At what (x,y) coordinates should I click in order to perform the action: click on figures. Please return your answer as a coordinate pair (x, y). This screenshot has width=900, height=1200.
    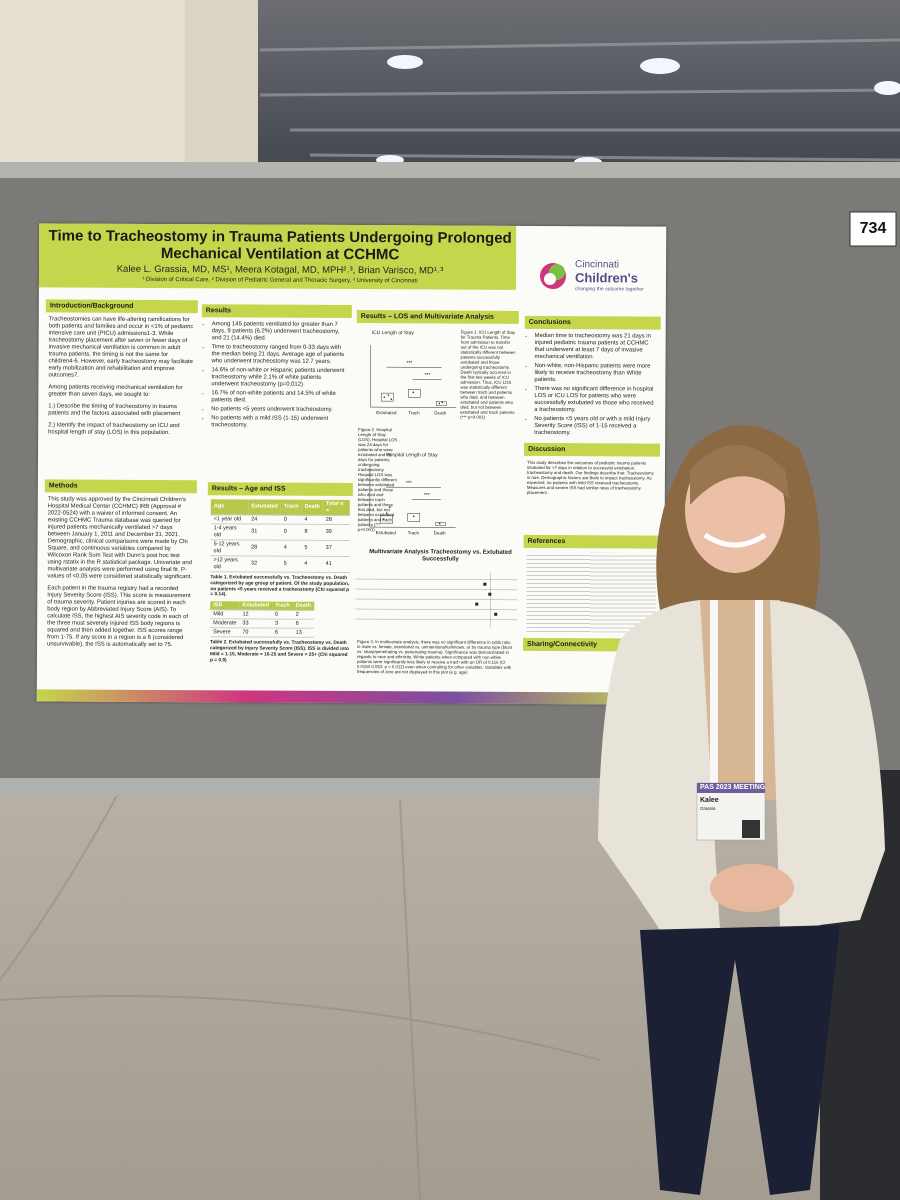
    Looking at the image, I should click on (413, 436).